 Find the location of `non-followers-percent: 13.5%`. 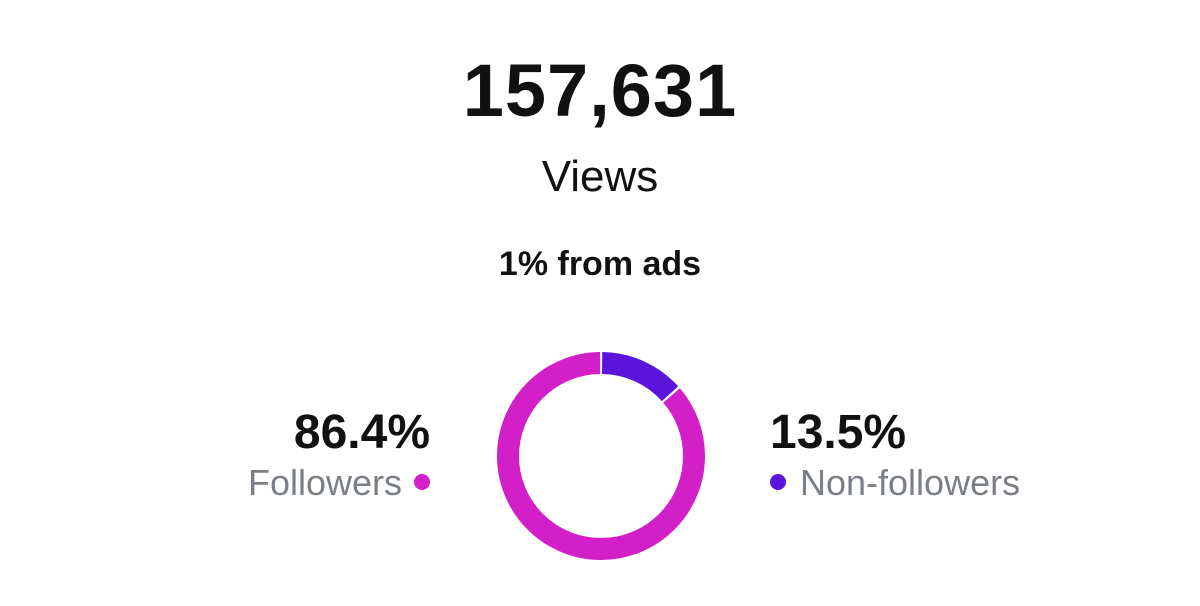

non-followers-percent: 13.5% is located at coordinates (838, 432).